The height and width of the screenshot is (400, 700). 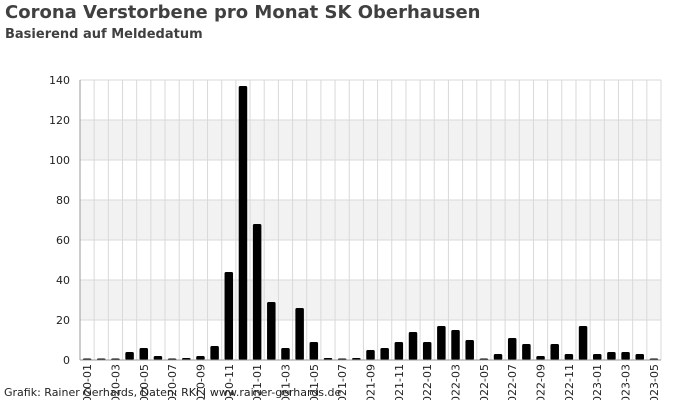 What do you see at coordinates (285, 382) in the screenshot?
I see `x-tick-label: 2021-03` at bounding box center [285, 382].